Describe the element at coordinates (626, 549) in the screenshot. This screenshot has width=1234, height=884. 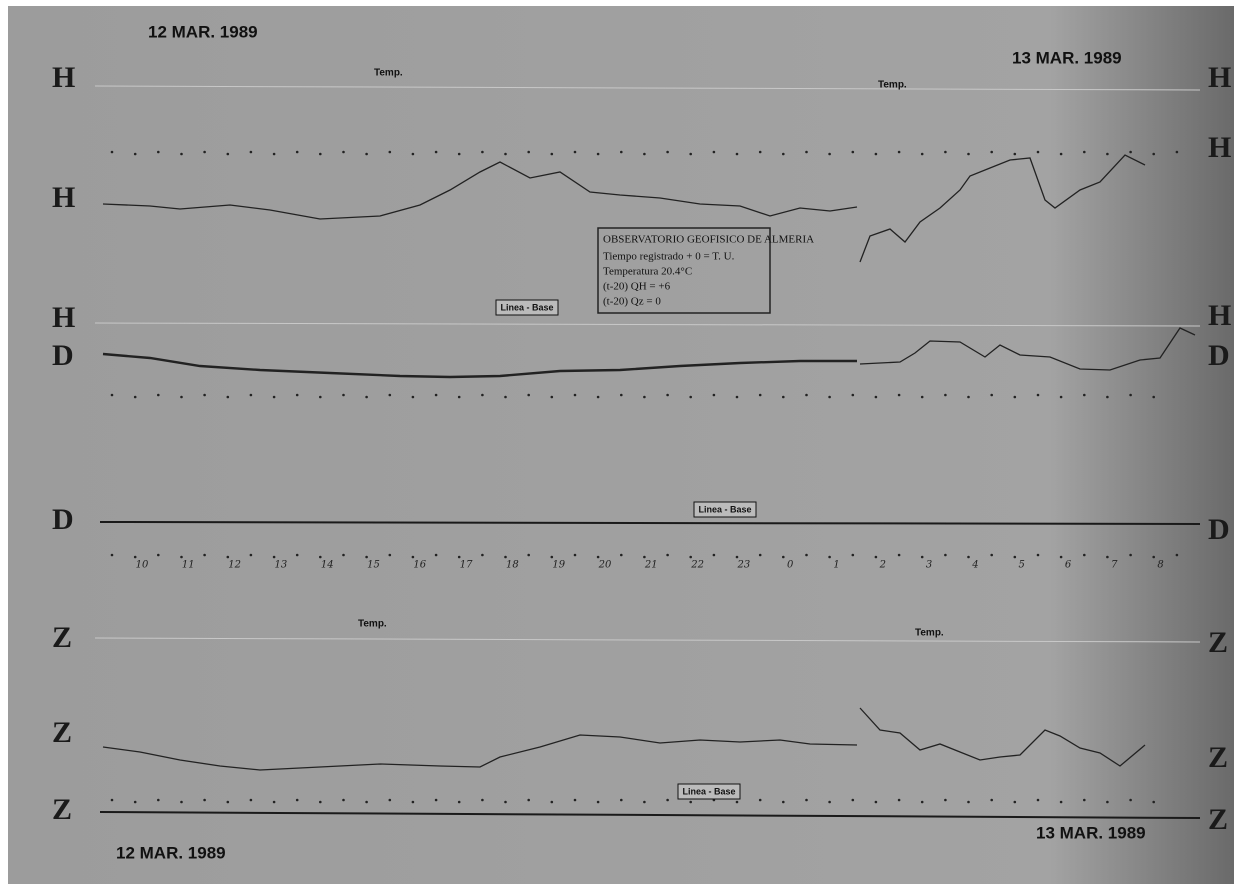
I see `baseline-stamp: Linea - Base Linea - Base Linea - Base` at that location.